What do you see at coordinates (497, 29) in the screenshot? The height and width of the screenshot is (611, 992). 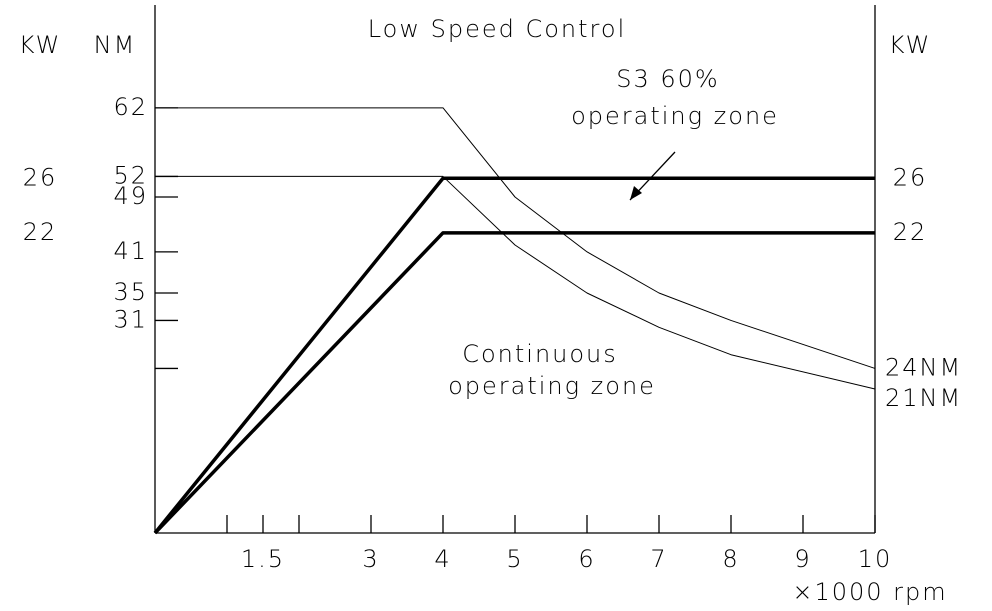 I see `chart-title: Low Speed Control` at bounding box center [497, 29].